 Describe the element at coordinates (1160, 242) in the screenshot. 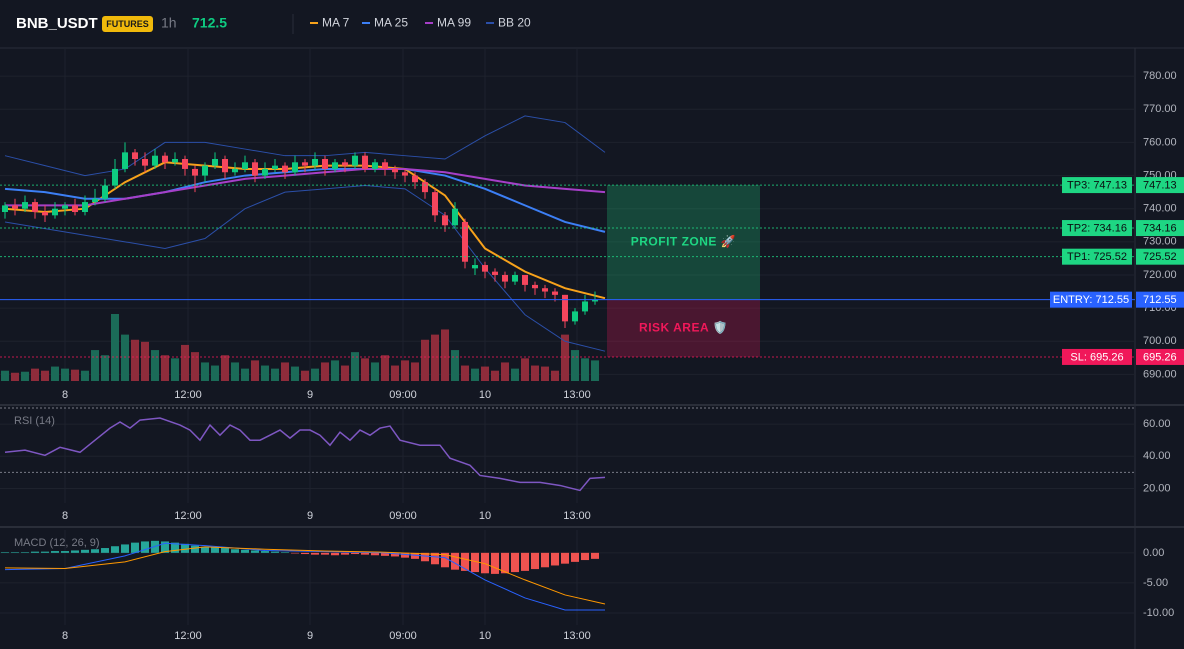

I see `y-tick-label: 730.00` at that location.